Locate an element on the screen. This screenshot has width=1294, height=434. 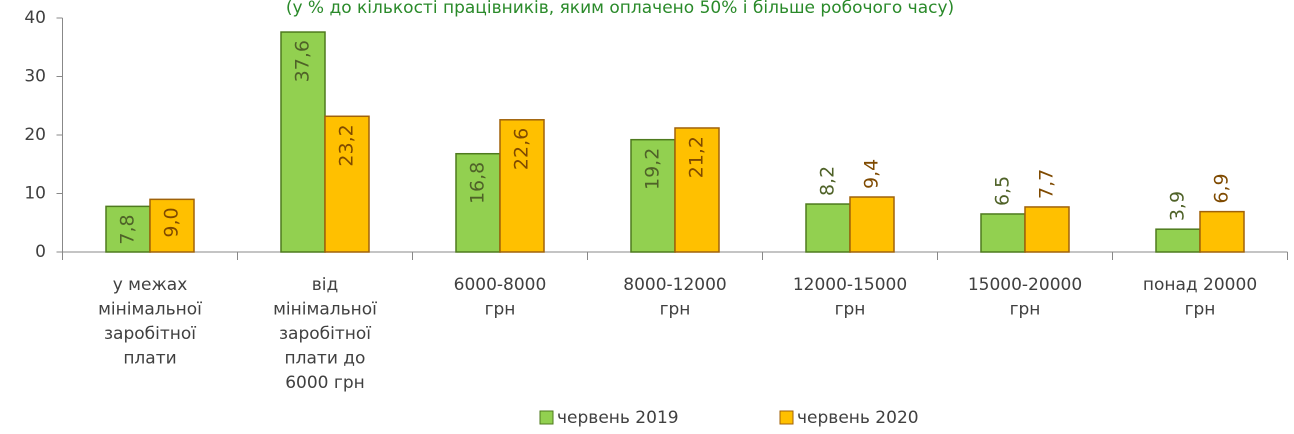
x-tick-label: 12000-15000 грн is located at coordinates (850, 297).